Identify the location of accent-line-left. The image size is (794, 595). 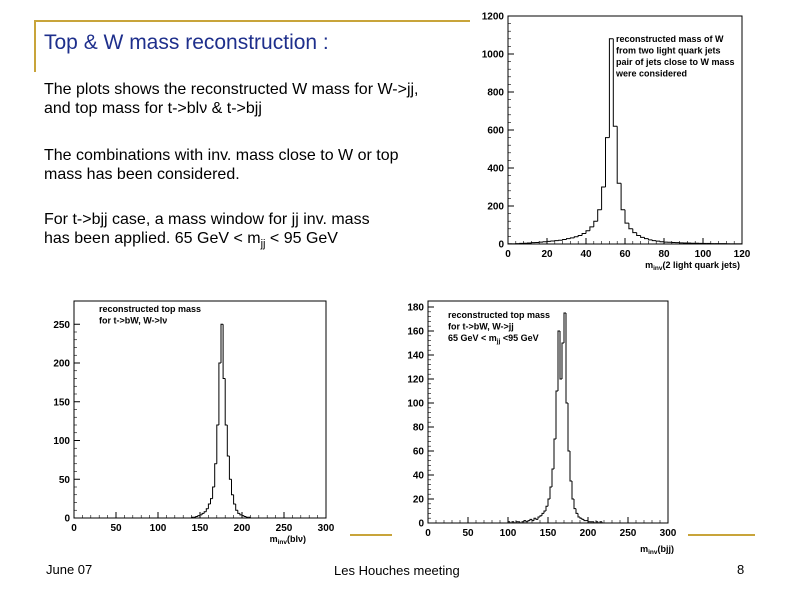
(35, 46).